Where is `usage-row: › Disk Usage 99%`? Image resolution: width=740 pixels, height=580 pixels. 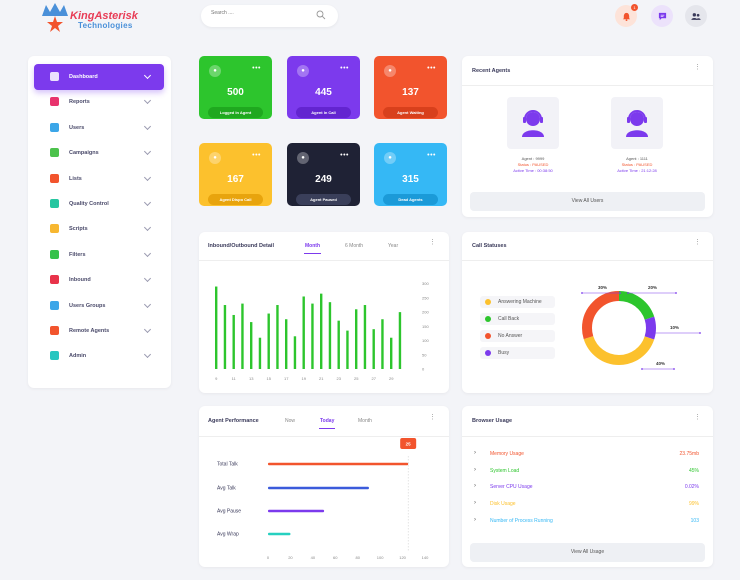 usage-row: › Disk Usage 99% is located at coordinates (586, 504).